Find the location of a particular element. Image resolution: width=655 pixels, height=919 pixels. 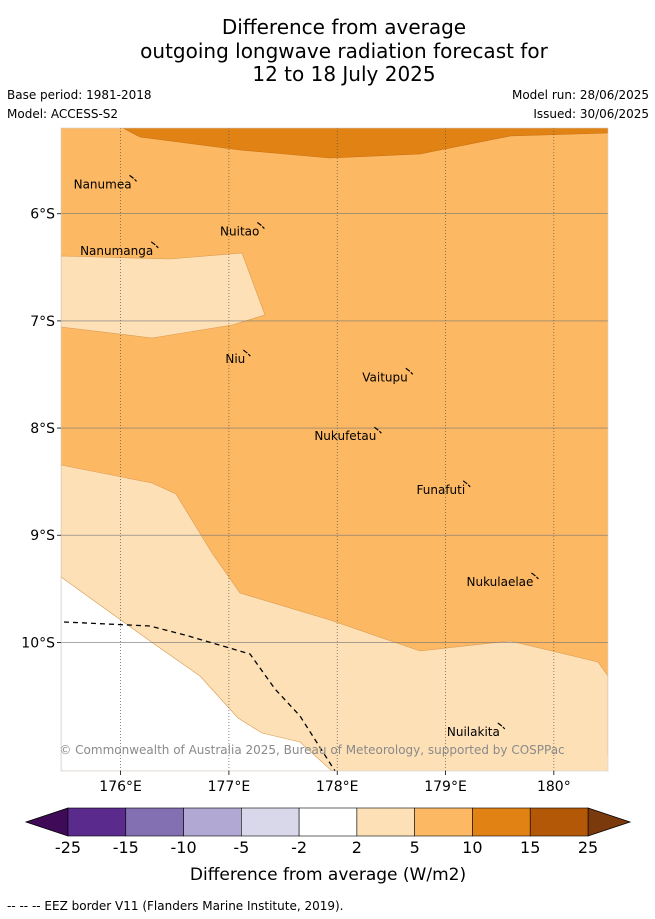

colorbar-tick-label-6: 5 is located at coordinates (415, 847).